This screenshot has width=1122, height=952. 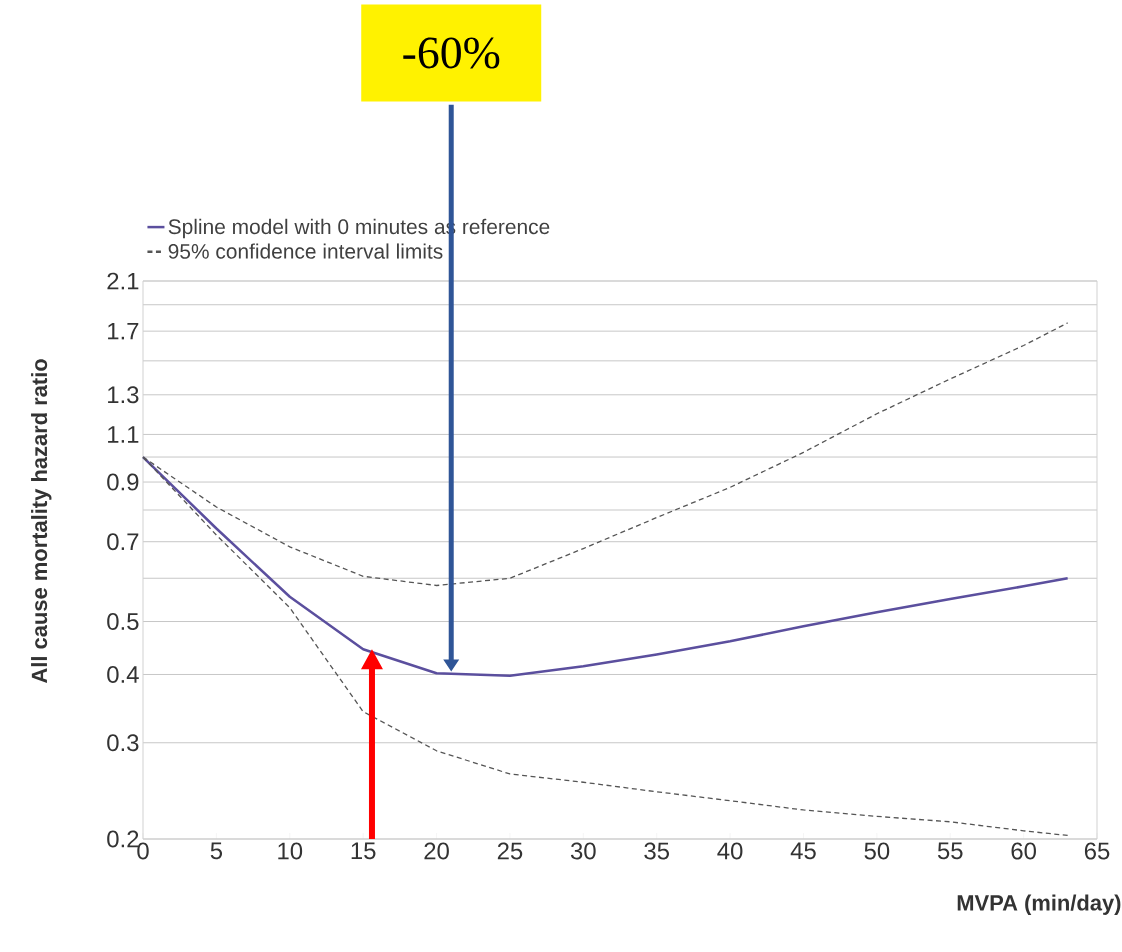 I want to click on x-tick-label: 60, so click(x=1023, y=851).